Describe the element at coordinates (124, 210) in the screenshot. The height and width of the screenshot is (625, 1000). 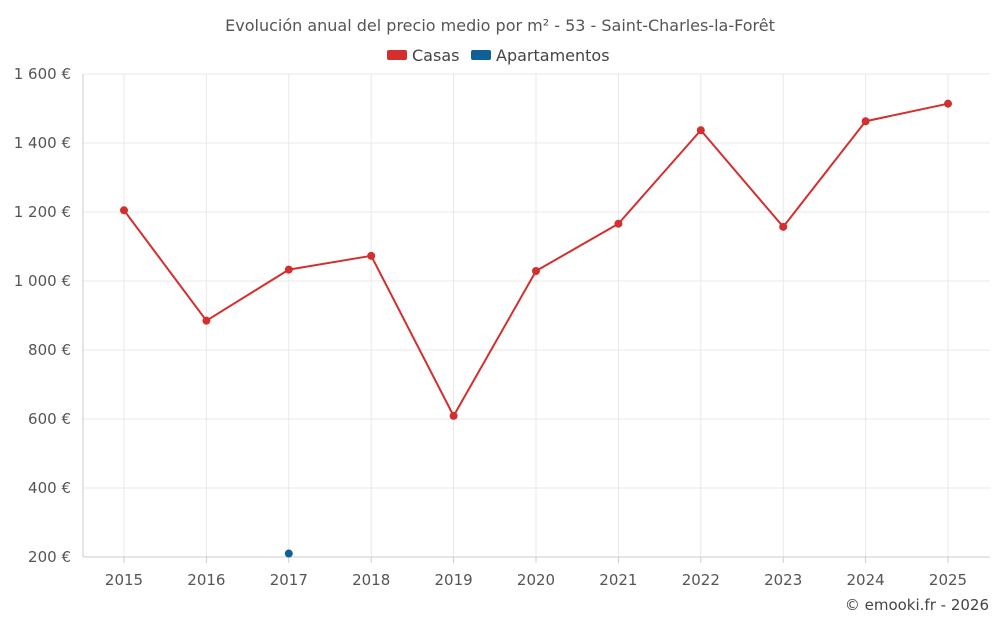
I see `data-point-casas-2015` at that location.